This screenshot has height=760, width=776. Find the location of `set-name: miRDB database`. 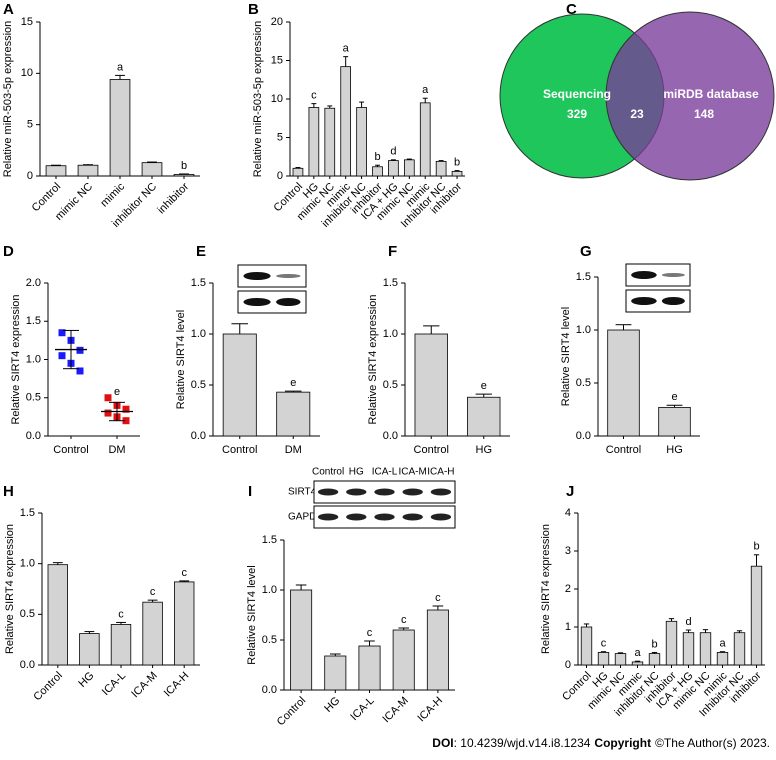

set-name: miRDB database is located at coordinates (711, 94).